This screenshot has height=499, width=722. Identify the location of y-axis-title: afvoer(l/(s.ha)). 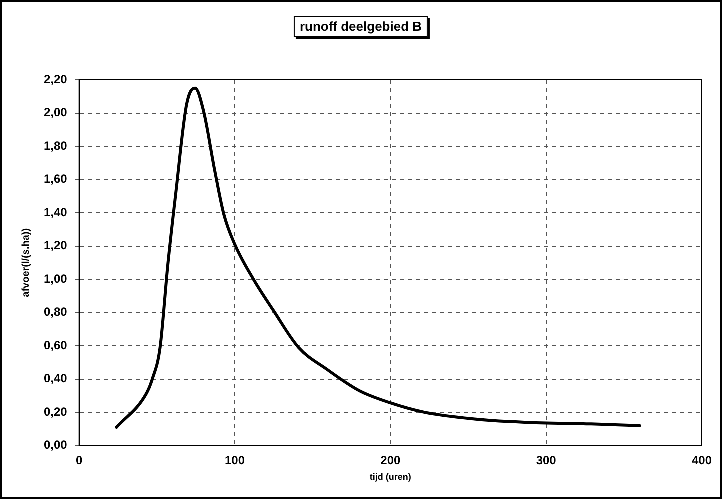
(26, 263).